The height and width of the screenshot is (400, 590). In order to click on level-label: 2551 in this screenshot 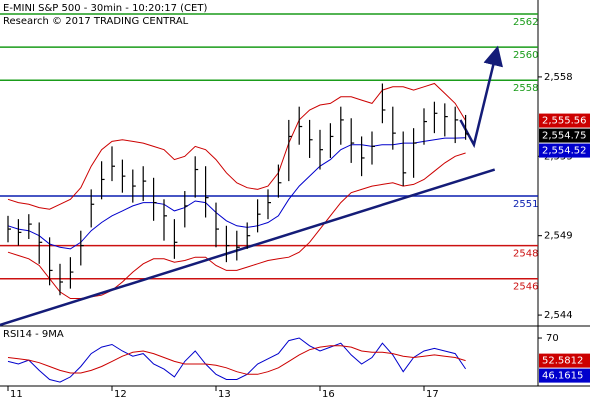, I will do `click(525, 204)`.